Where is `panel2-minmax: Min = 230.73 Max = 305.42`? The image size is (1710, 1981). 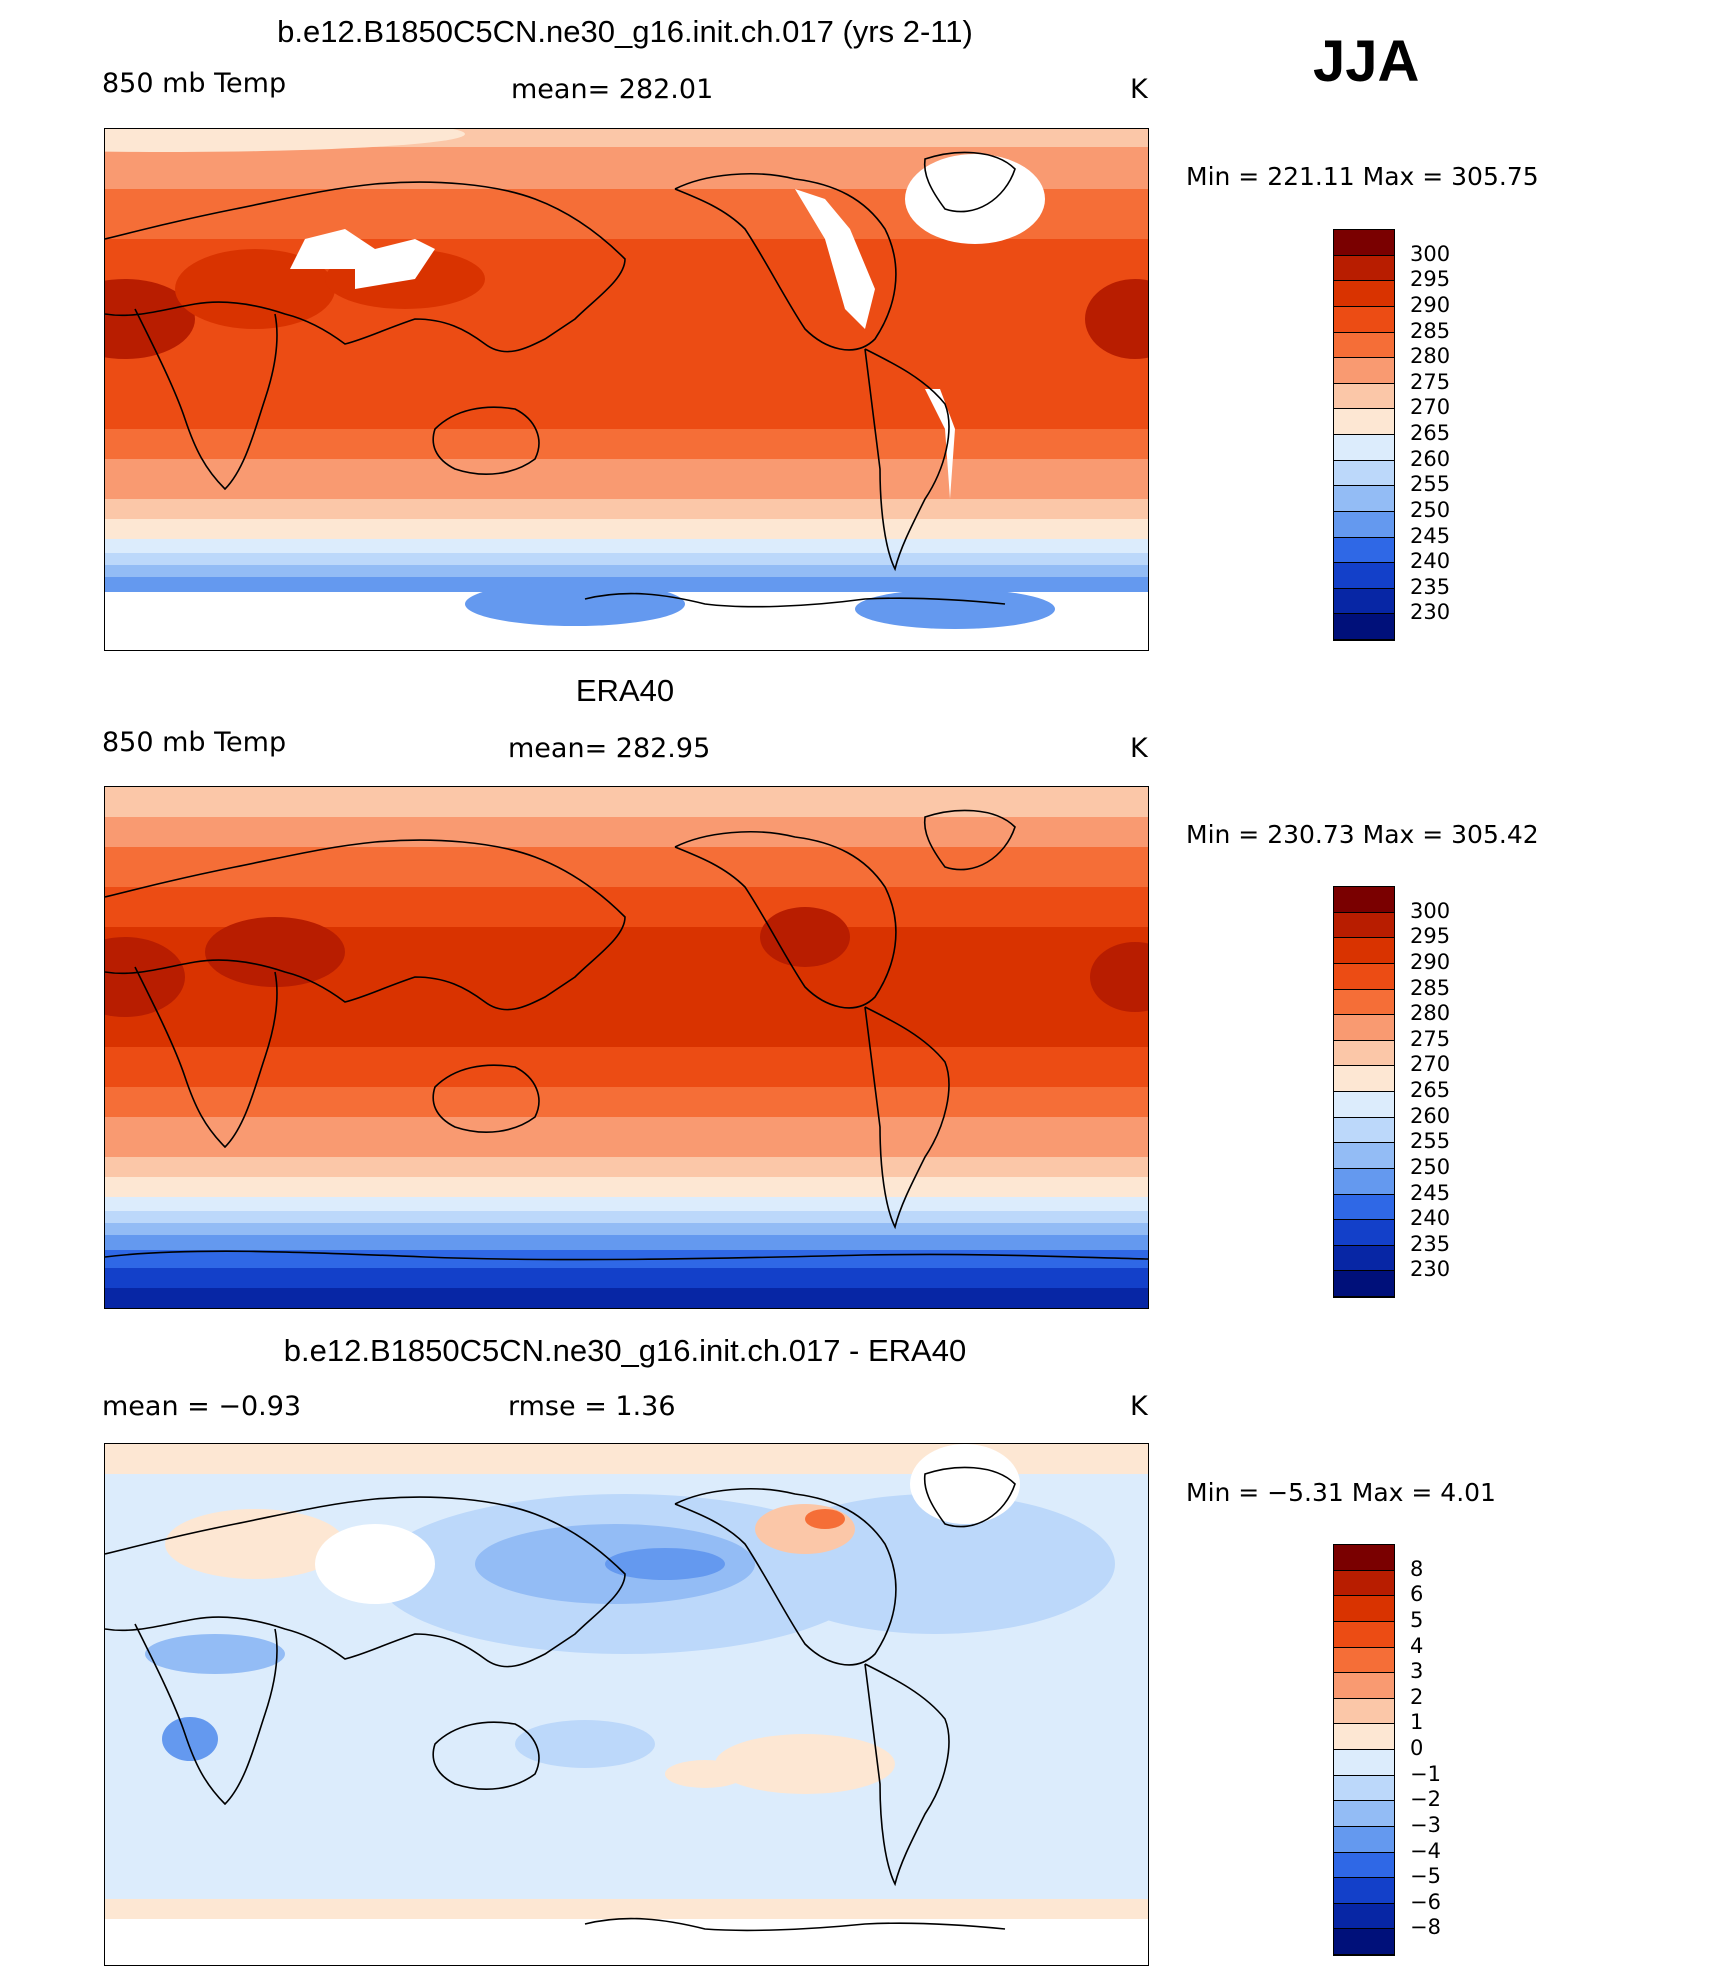
panel2-minmax: Min = 230.73 Max = 305.42 is located at coordinates (1362, 834).